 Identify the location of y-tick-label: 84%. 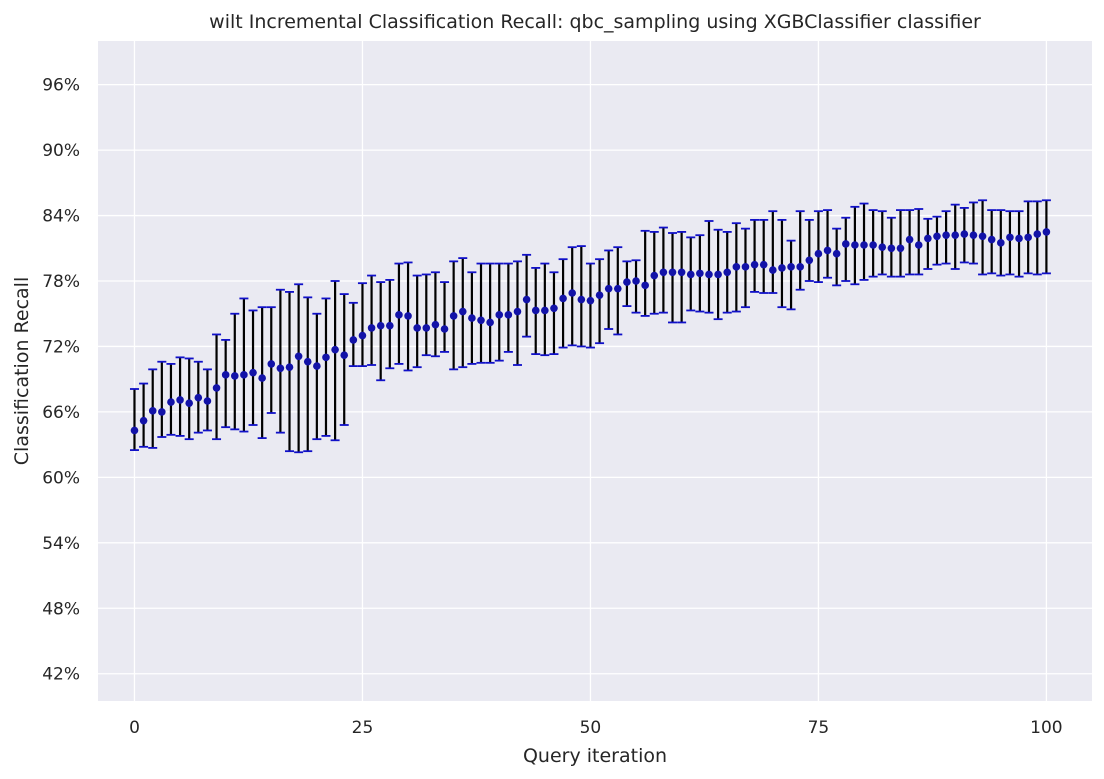
(61, 217).